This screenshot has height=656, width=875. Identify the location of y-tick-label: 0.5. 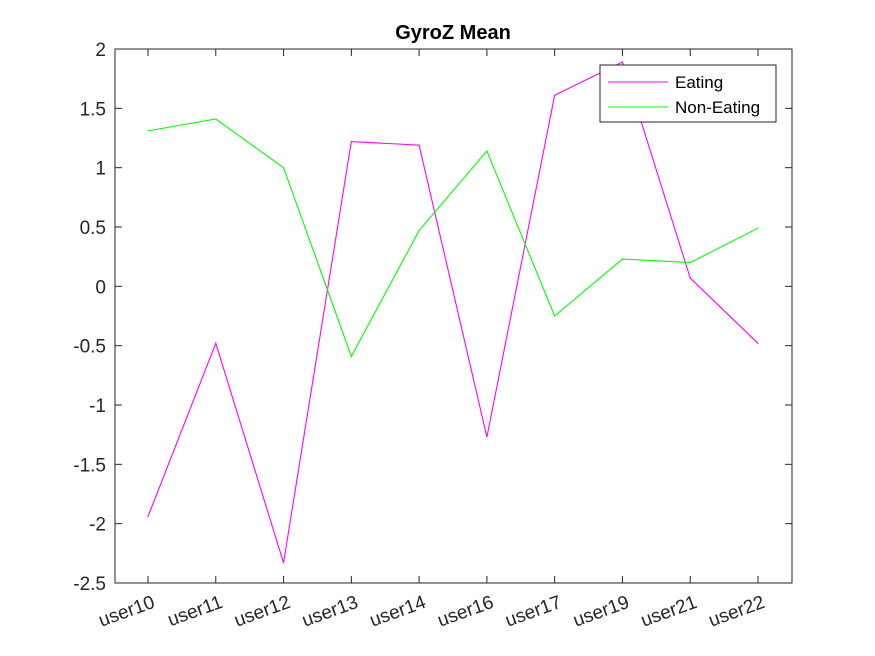
(93, 228).